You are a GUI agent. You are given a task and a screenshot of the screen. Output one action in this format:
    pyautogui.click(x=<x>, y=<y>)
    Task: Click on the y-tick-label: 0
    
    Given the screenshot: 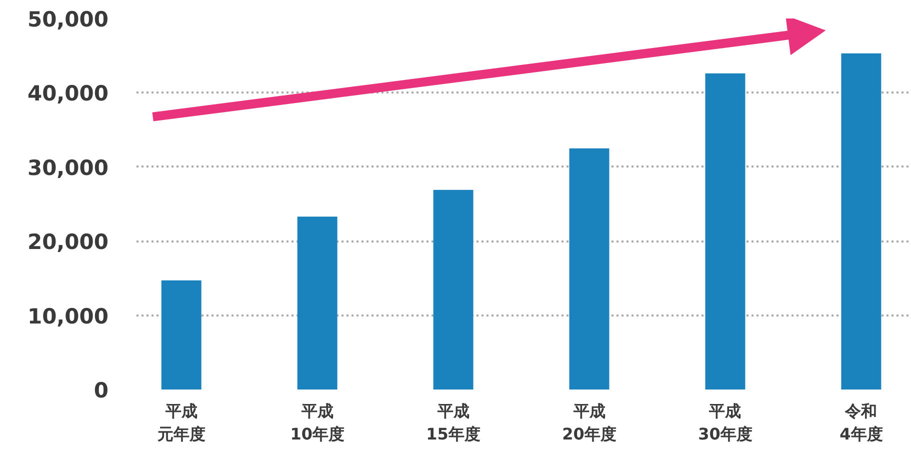 What is the action you would take?
    pyautogui.click(x=101, y=390)
    